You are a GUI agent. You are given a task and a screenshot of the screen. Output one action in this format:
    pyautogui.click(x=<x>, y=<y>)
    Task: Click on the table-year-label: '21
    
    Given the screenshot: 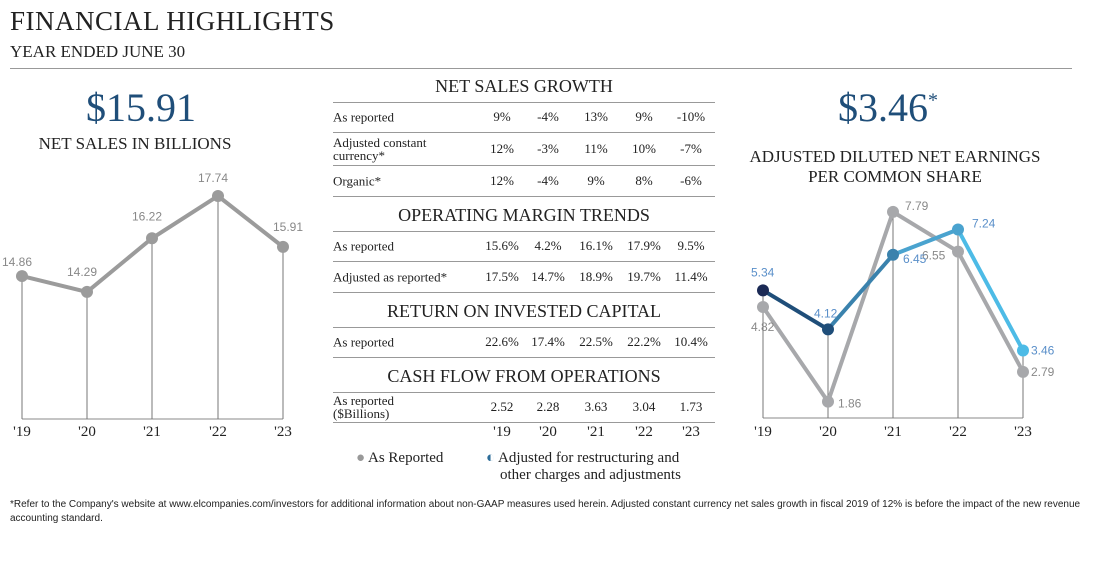 What is the action you would take?
    pyautogui.click(x=596, y=432)
    